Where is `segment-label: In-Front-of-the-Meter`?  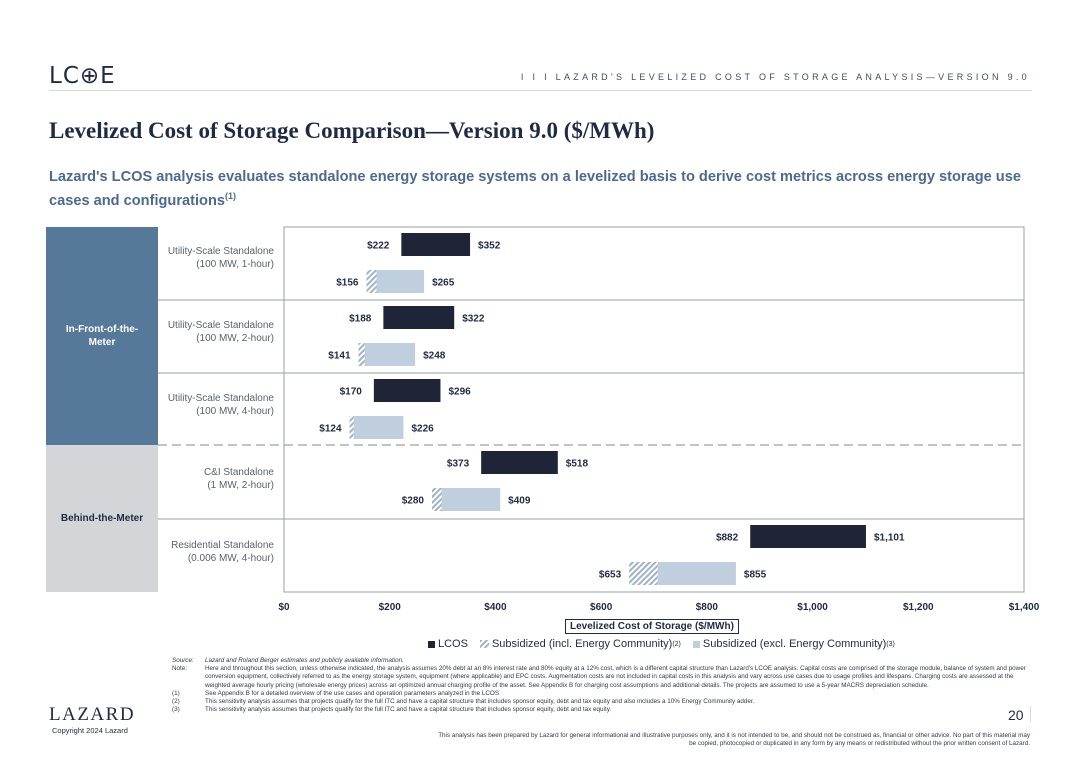 segment-label: In-Front-of-the-Meter is located at coordinates (102, 336).